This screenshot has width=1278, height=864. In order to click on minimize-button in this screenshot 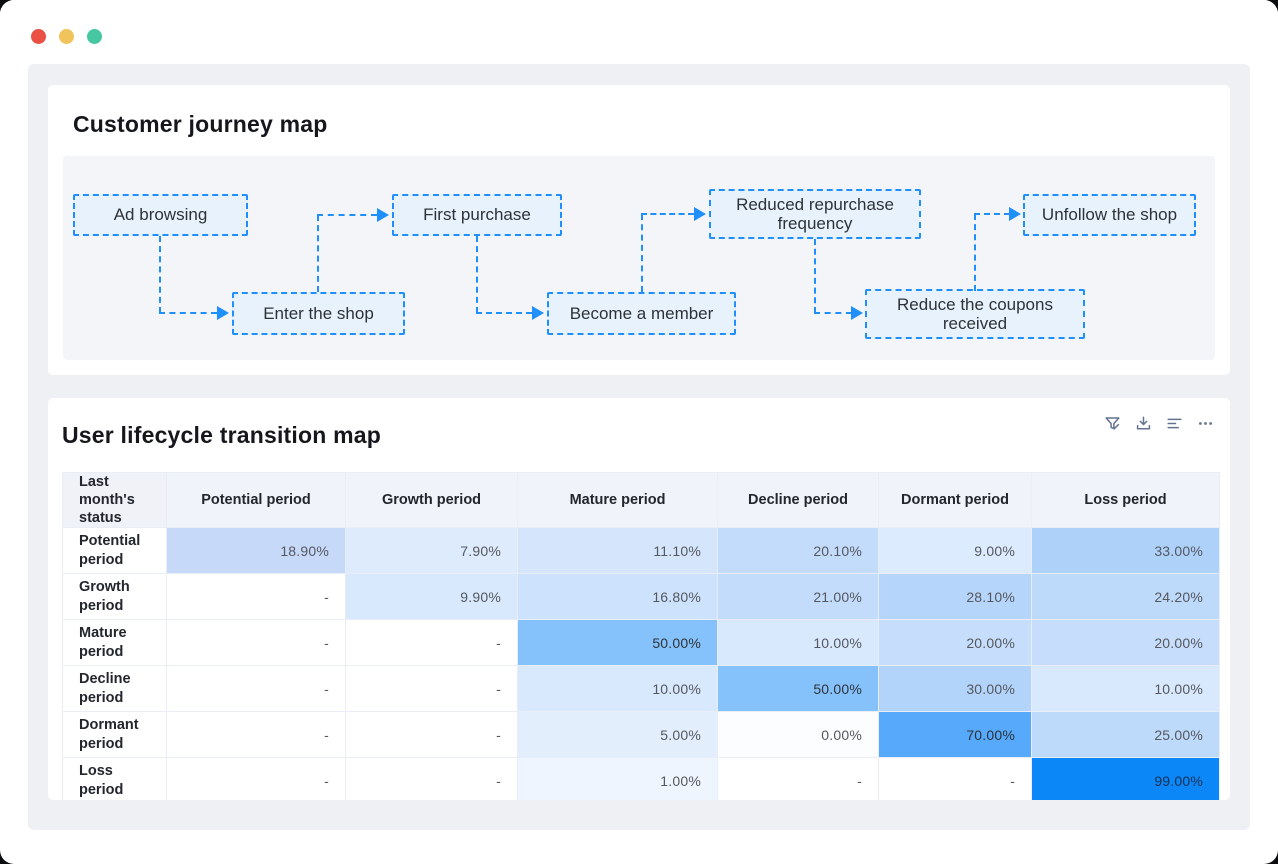, I will do `click(66, 36)`.